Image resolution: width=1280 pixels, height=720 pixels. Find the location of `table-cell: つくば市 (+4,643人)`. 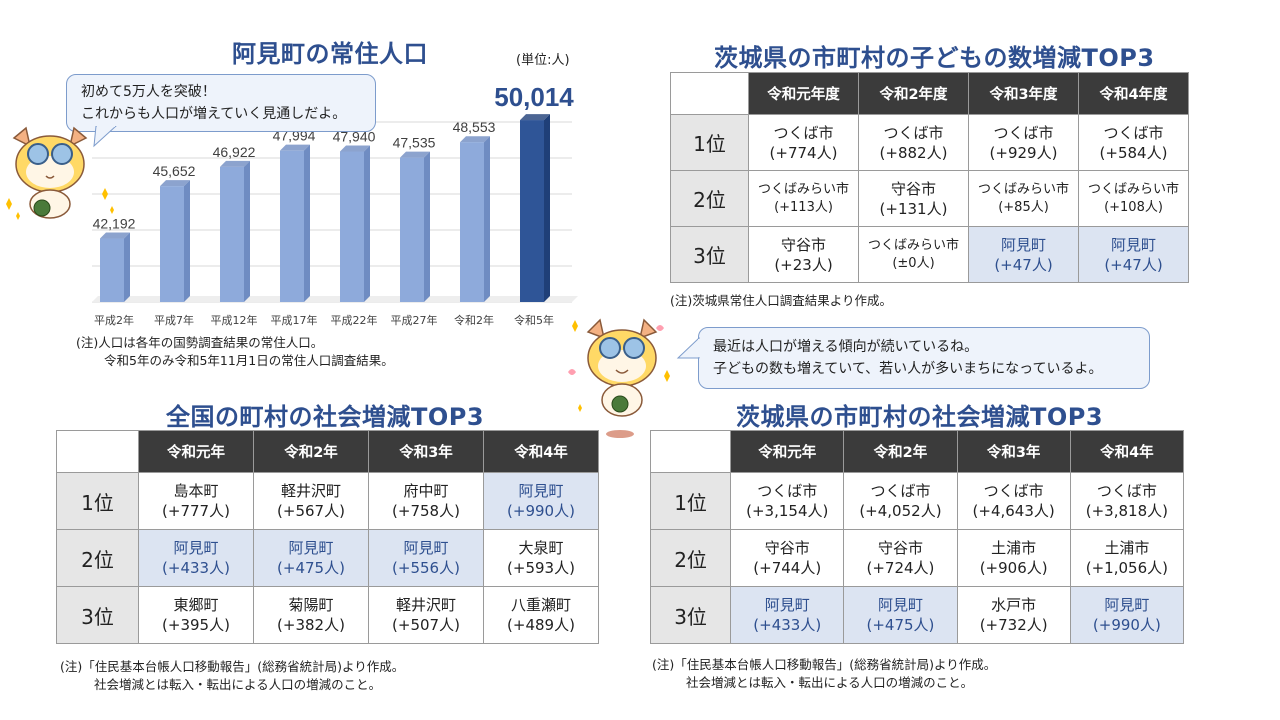

table-cell: つくば市 (+4,643人) is located at coordinates (1013, 501).